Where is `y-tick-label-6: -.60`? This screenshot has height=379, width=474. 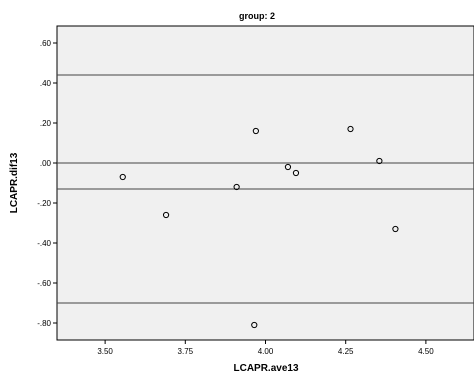
y-tick-label-6: -.60 is located at coordinates (44, 283).